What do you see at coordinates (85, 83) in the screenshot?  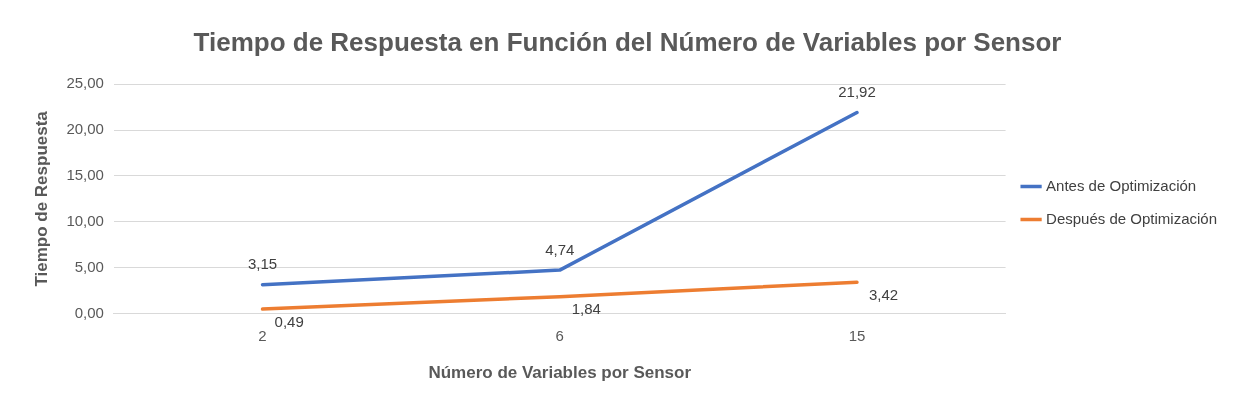 I see `y-tick-label: 25,00` at bounding box center [85, 83].